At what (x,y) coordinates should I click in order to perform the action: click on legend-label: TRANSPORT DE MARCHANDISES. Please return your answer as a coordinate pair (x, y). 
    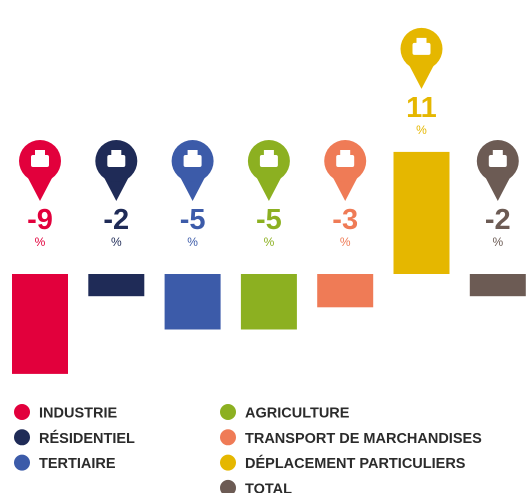
    Looking at the image, I should click on (363, 439).